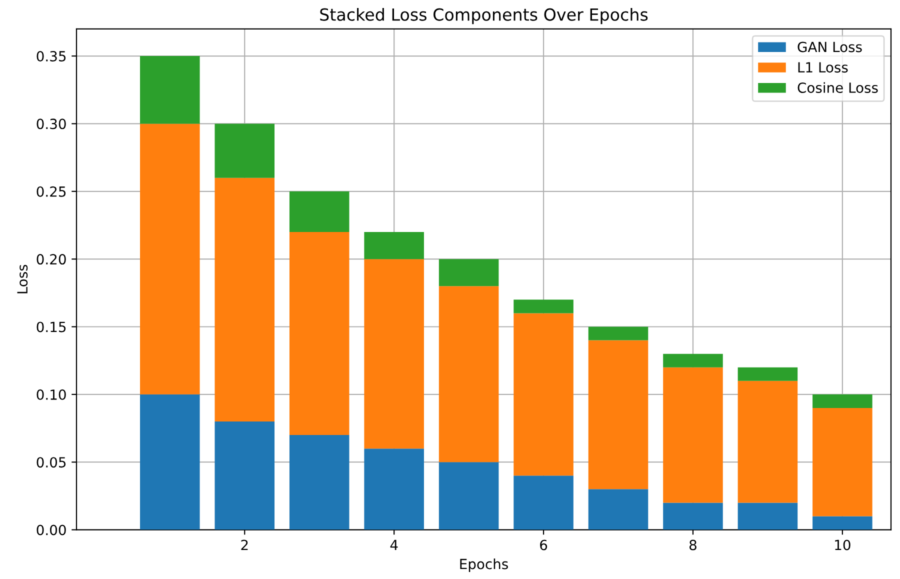 The image size is (900, 579). What do you see at coordinates (51, 394) in the screenshot?
I see `y-tick-label: 0.10` at bounding box center [51, 394].